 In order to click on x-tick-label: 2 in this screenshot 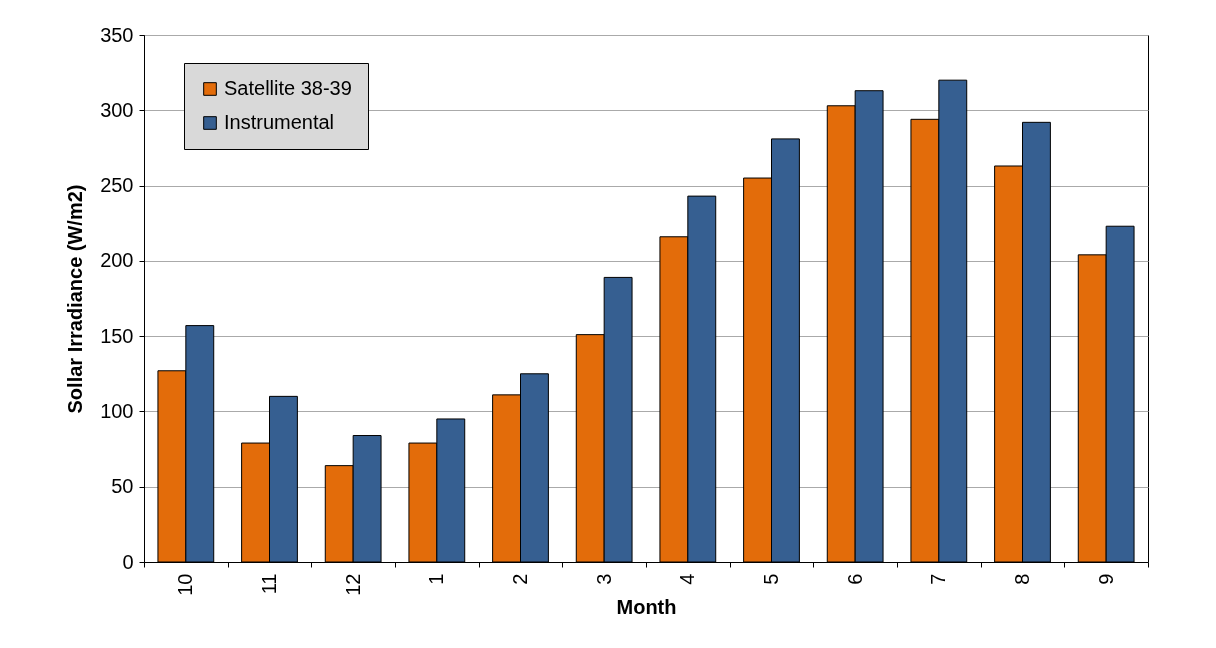, I will do `click(520, 579)`.